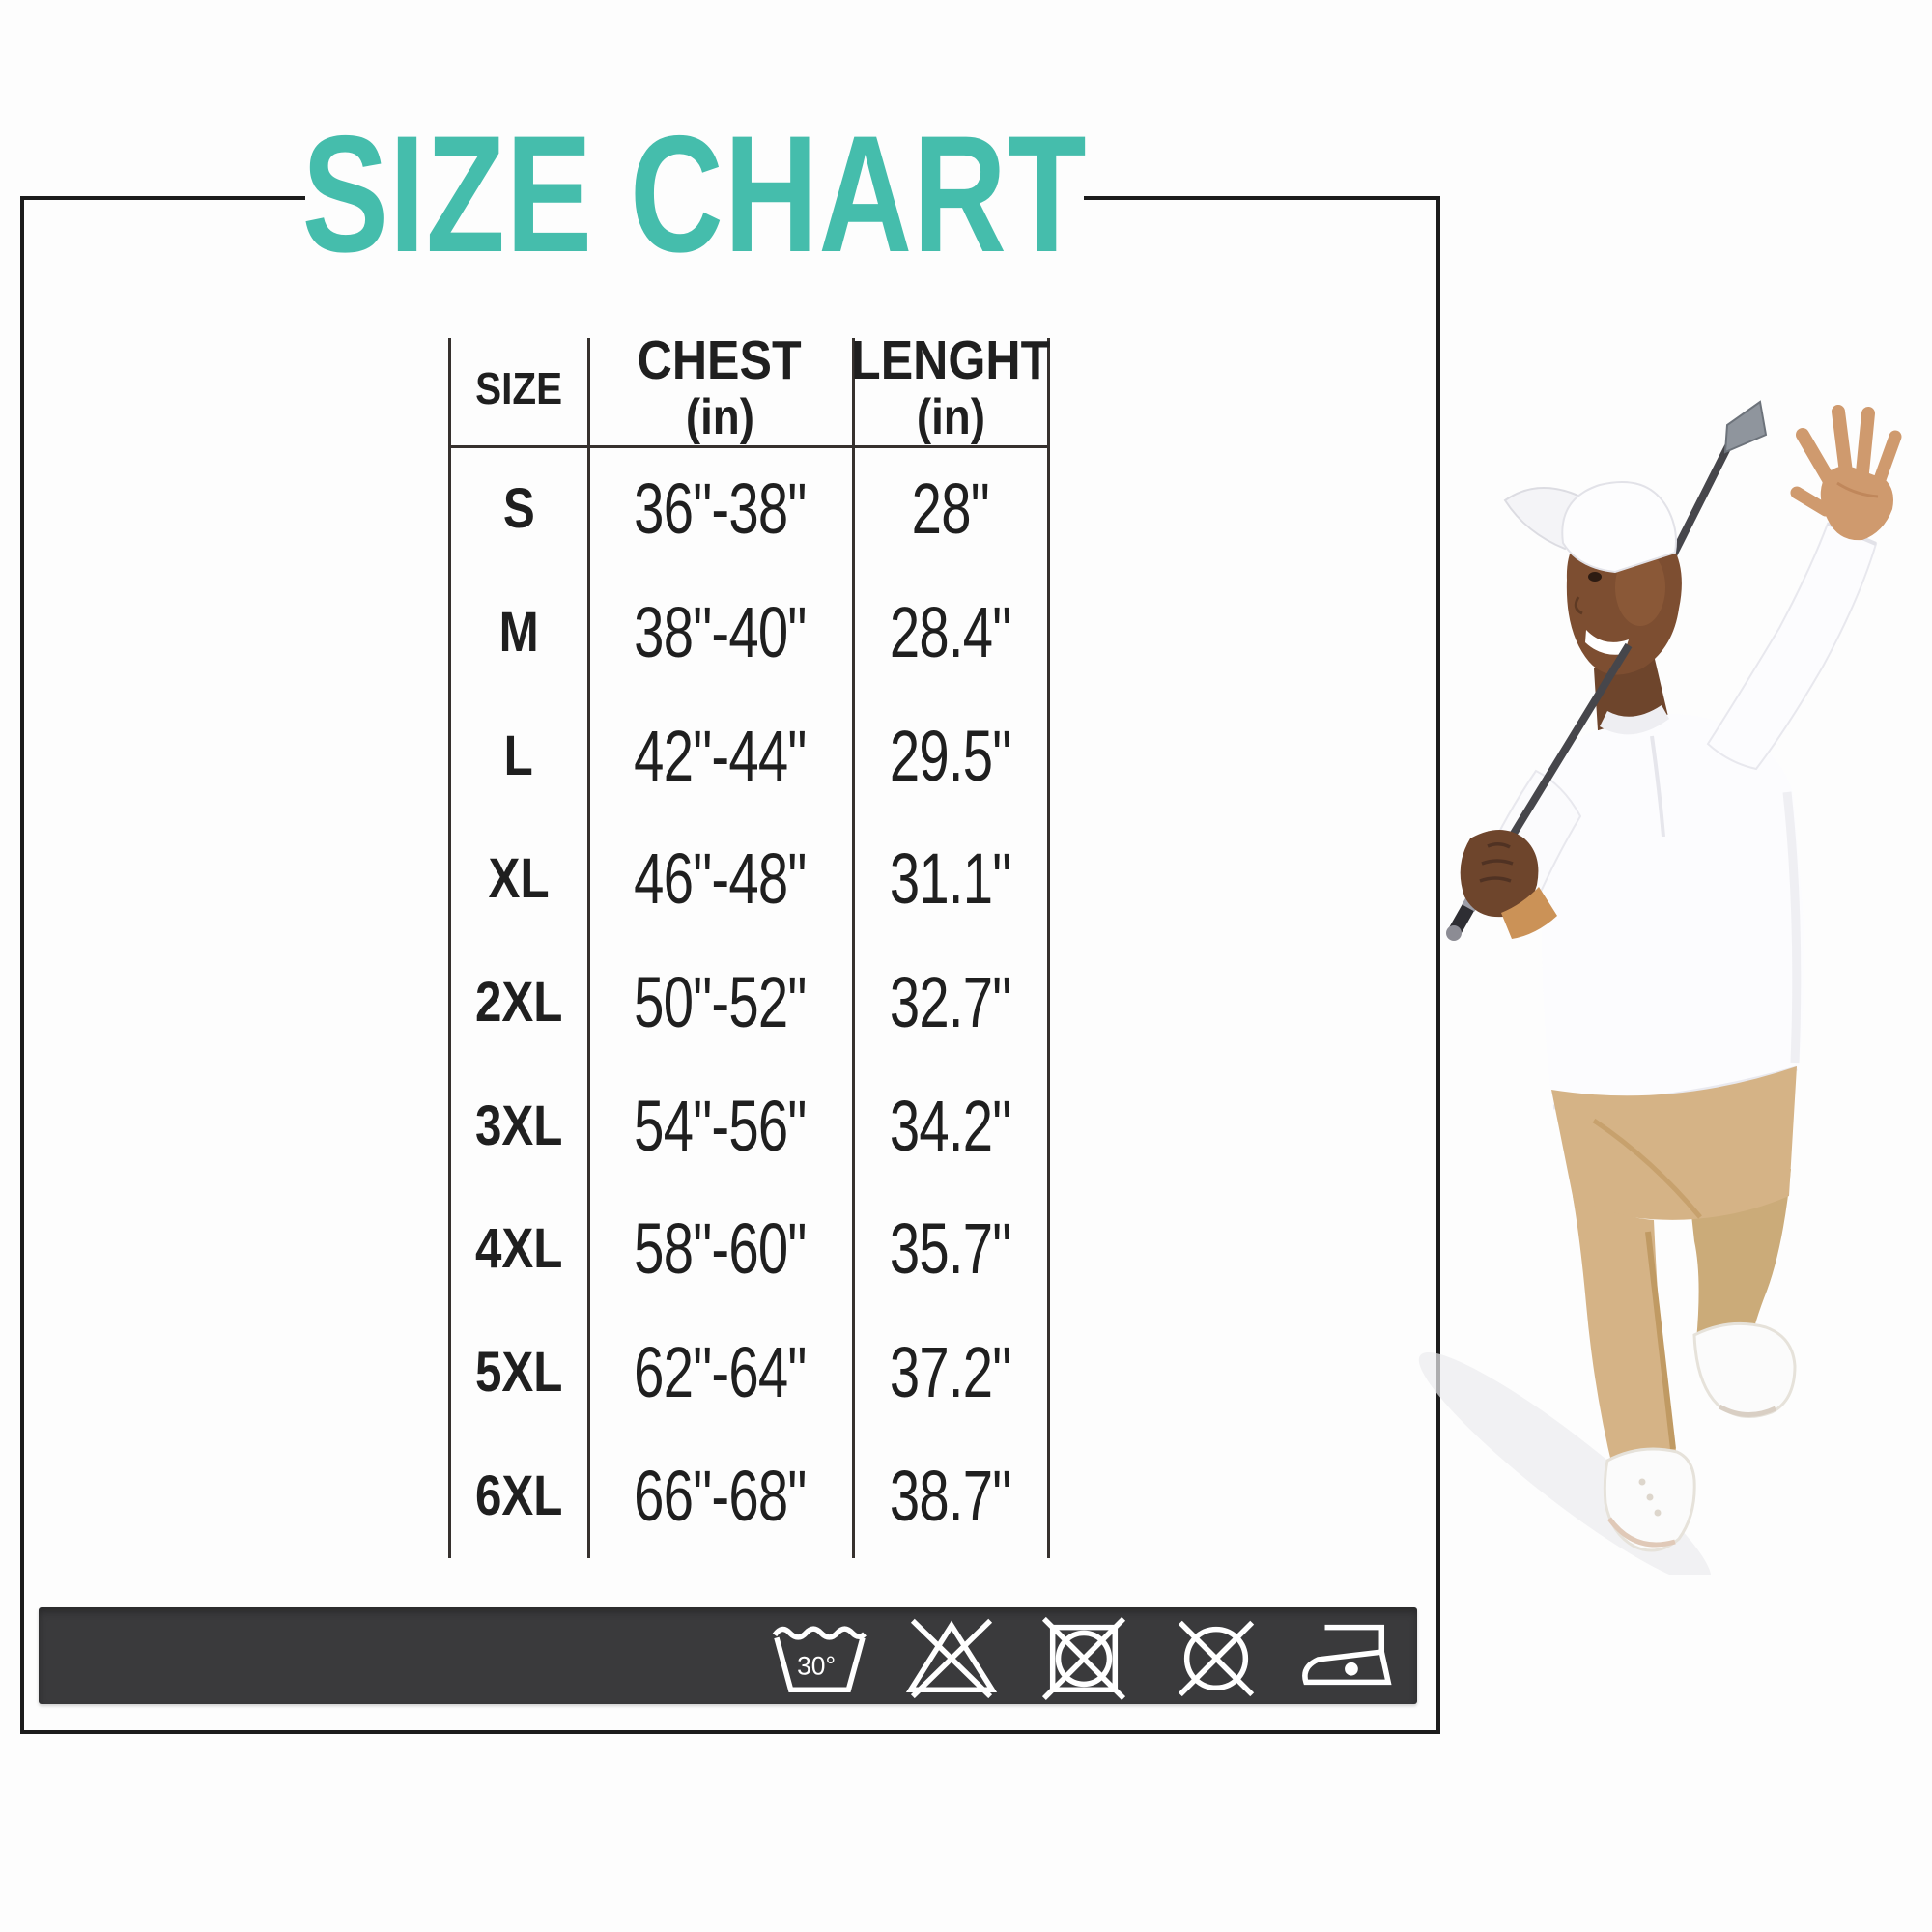 Image resolution: width=1932 pixels, height=1932 pixels. I want to click on title-box: SIZE CHART, so click(694, 194).